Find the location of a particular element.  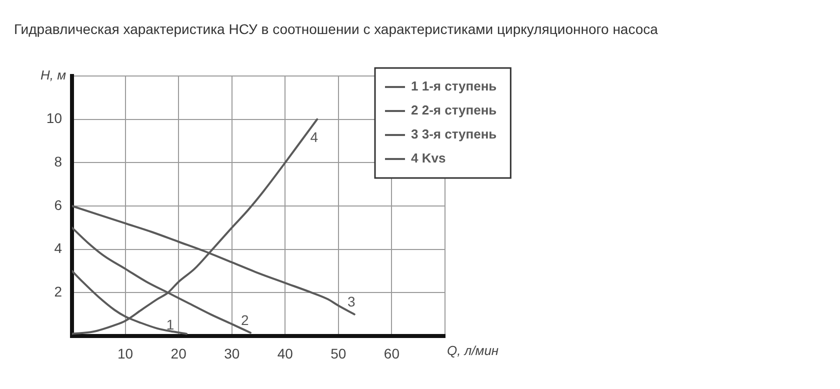

annotation: 1 is located at coordinates (170, 324).